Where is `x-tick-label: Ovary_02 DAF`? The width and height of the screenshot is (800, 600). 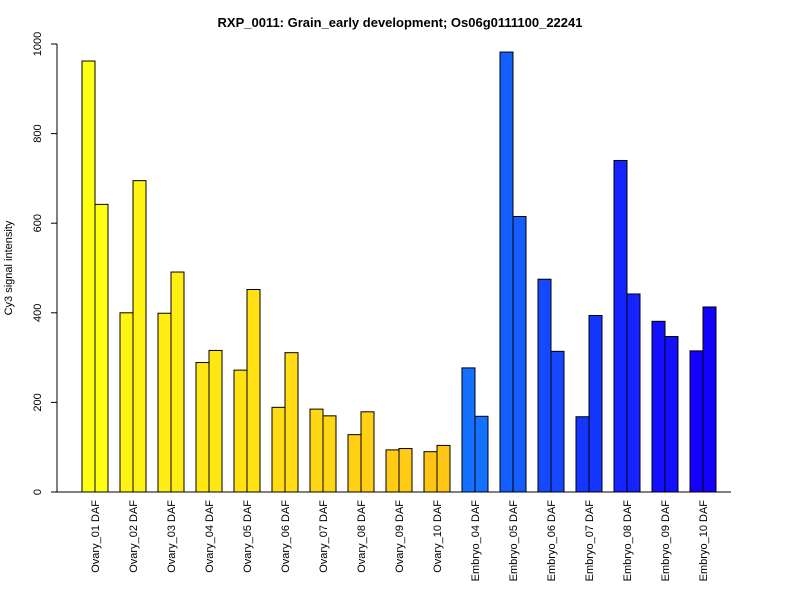 x-tick-label: Ovary_02 DAF is located at coordinates (134, 536).